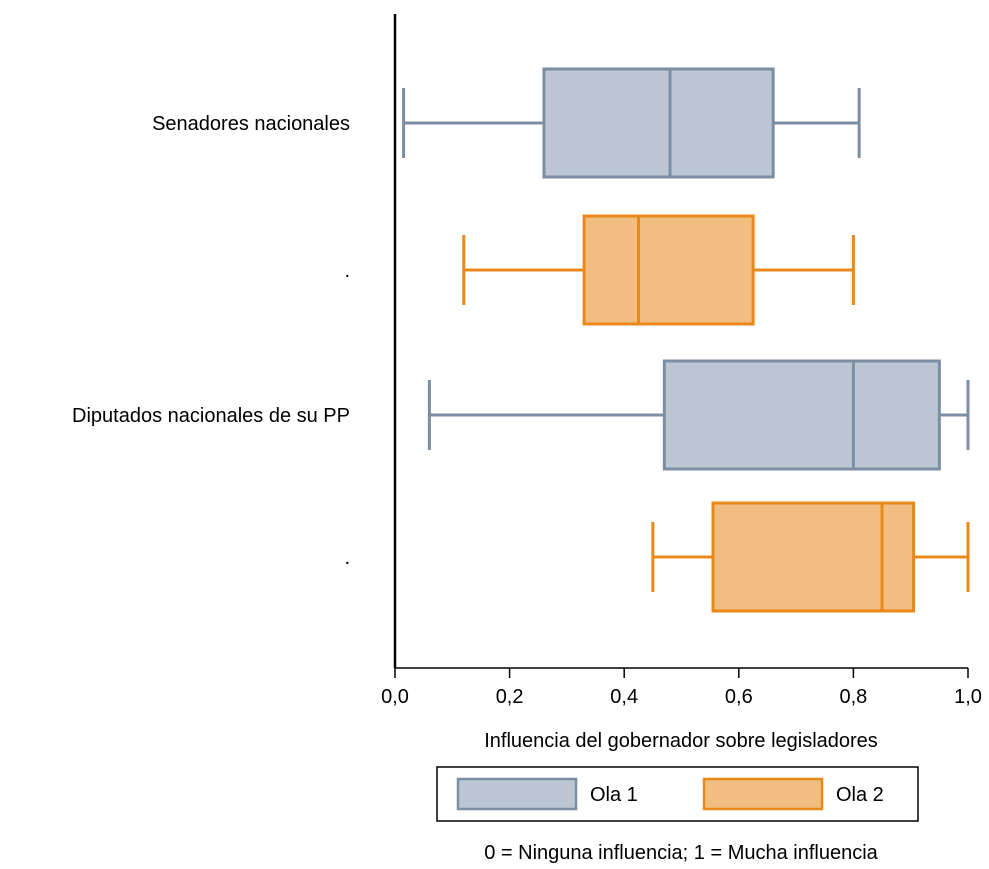  I want to click on category-label: Senadores nacionales, so click(251, 124).